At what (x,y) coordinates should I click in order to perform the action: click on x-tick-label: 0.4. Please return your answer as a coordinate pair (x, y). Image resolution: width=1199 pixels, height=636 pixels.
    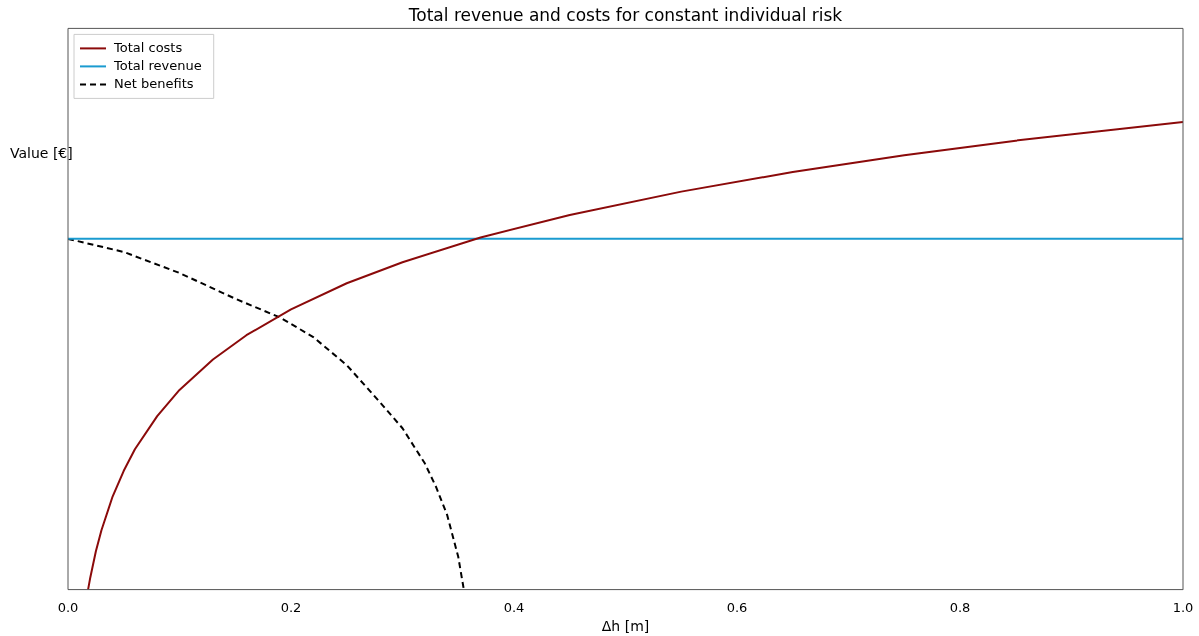
    Looking at the image, I should click on (514, 607).